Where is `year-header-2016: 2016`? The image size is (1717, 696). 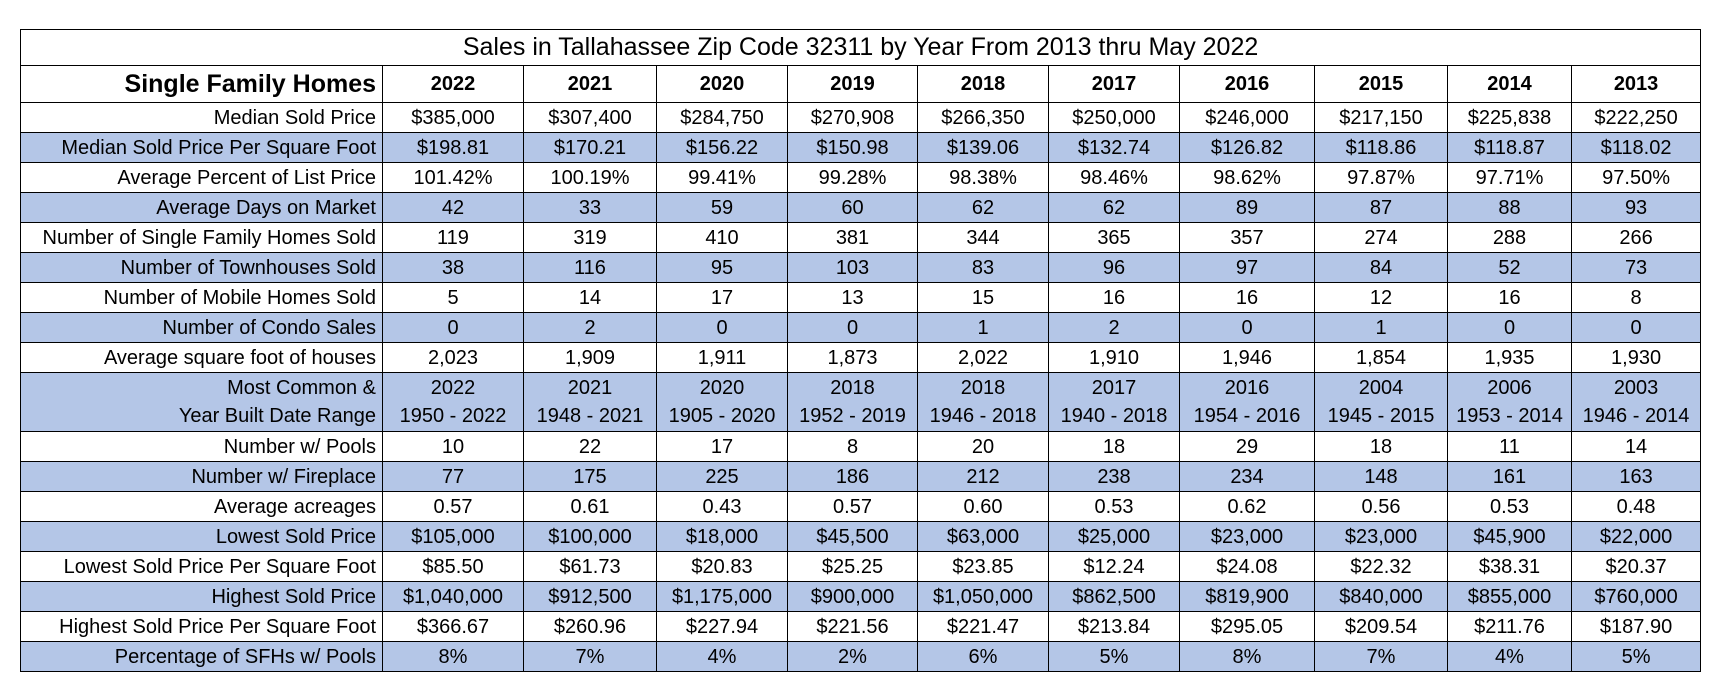
year-header-2016: 2016 is located at coordinates (1247, 84).